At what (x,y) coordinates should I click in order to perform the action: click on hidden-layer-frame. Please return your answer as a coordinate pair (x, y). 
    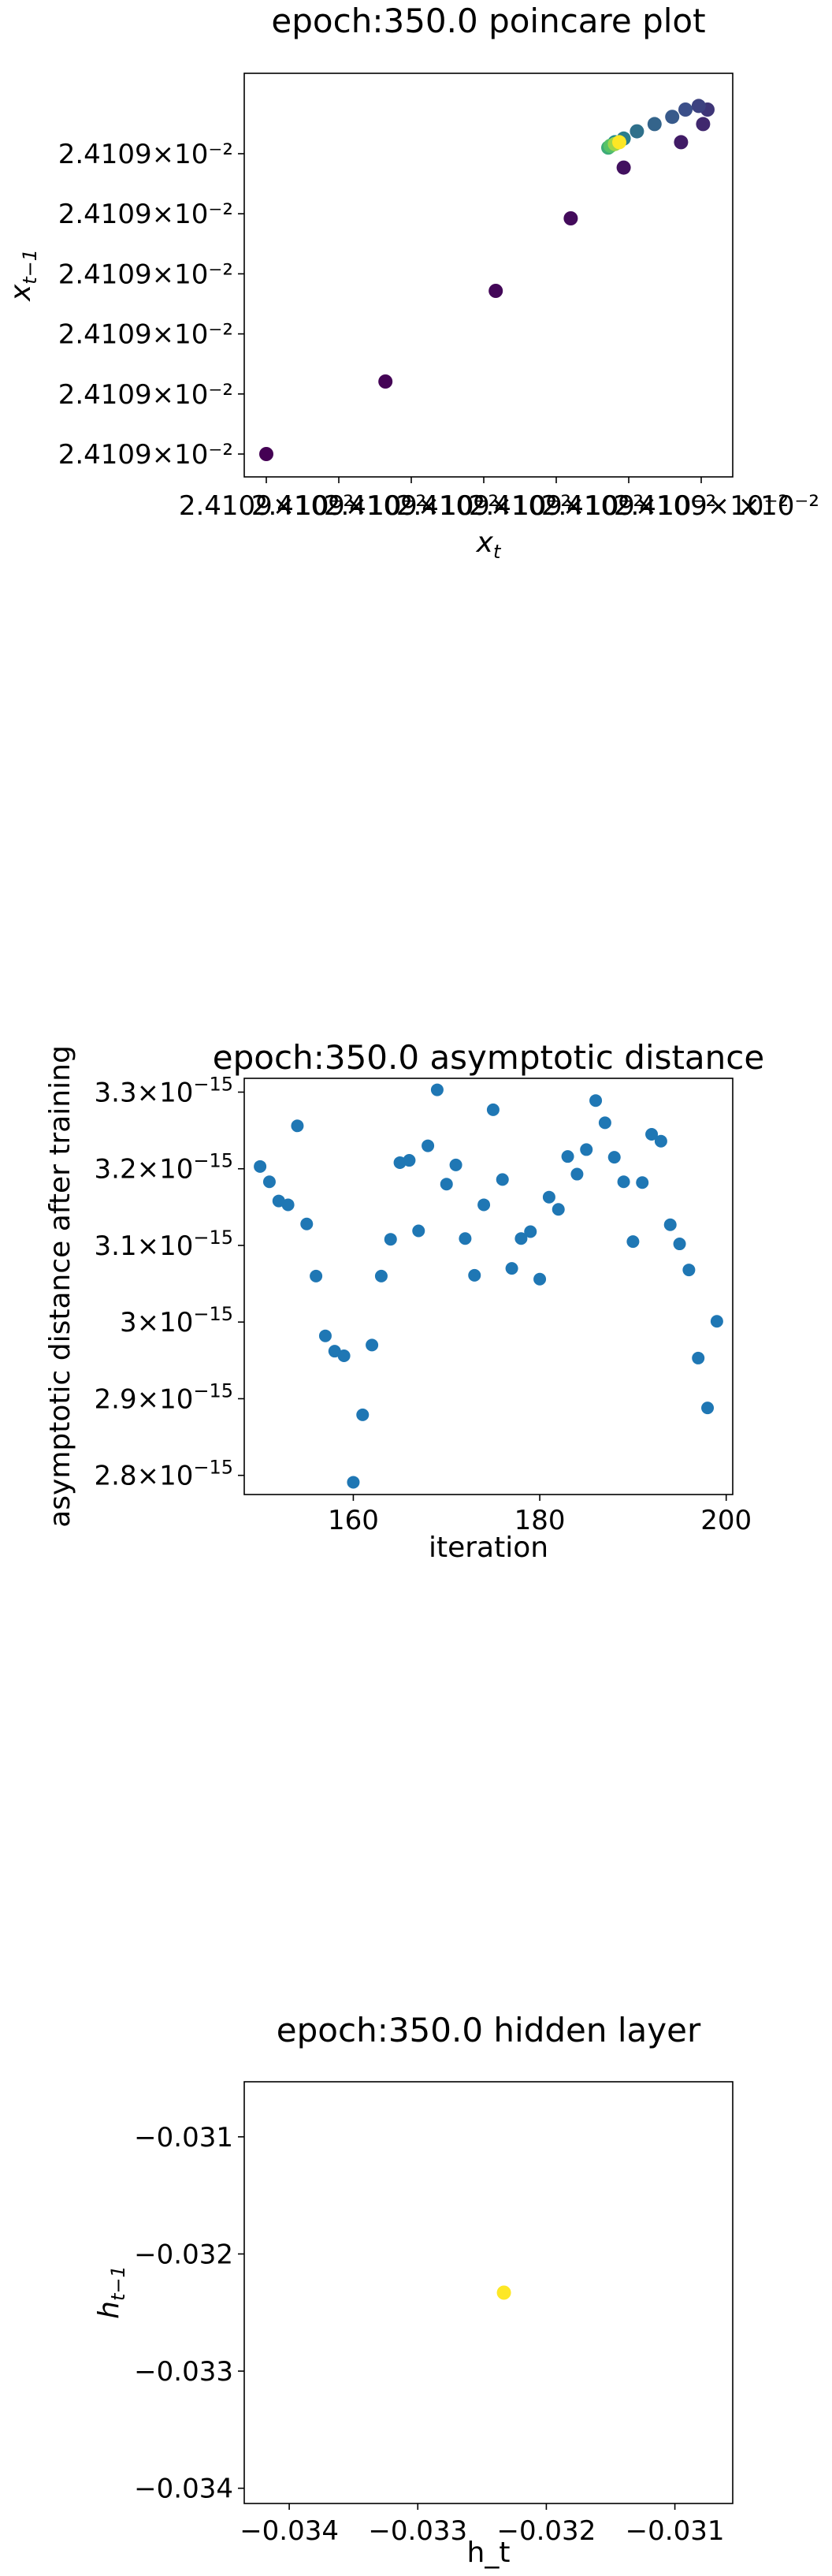
    Looking at the image, I should click on (488, 2292).